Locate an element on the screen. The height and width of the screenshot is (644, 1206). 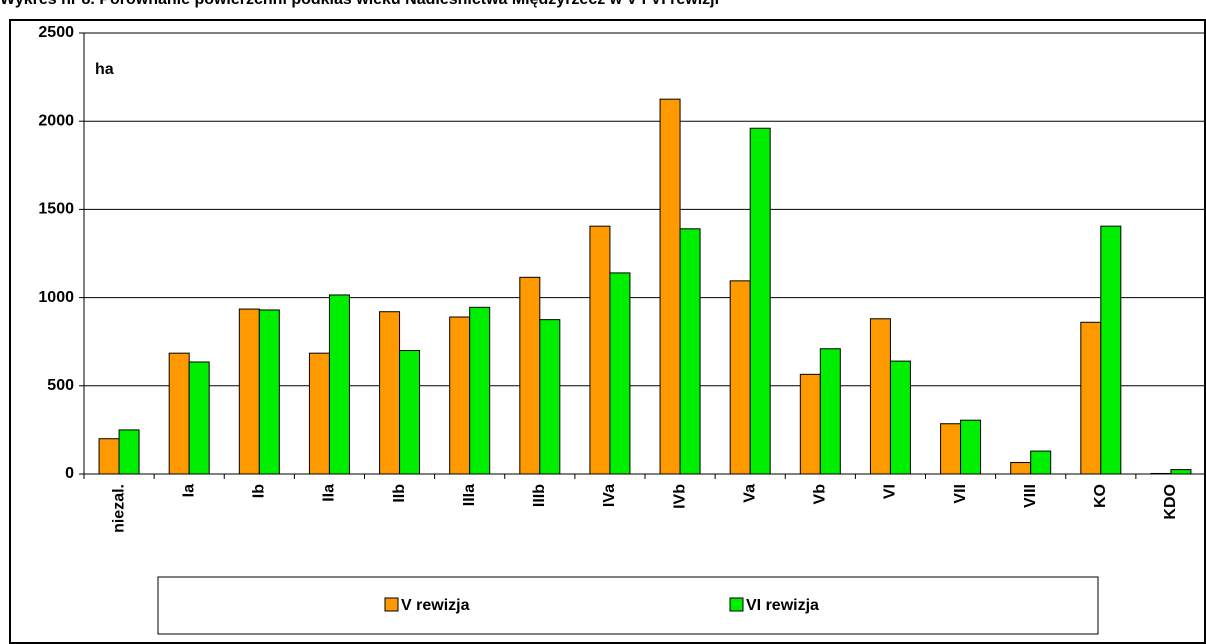
x-tick-label: Vb is located at coordinates (820, 494).